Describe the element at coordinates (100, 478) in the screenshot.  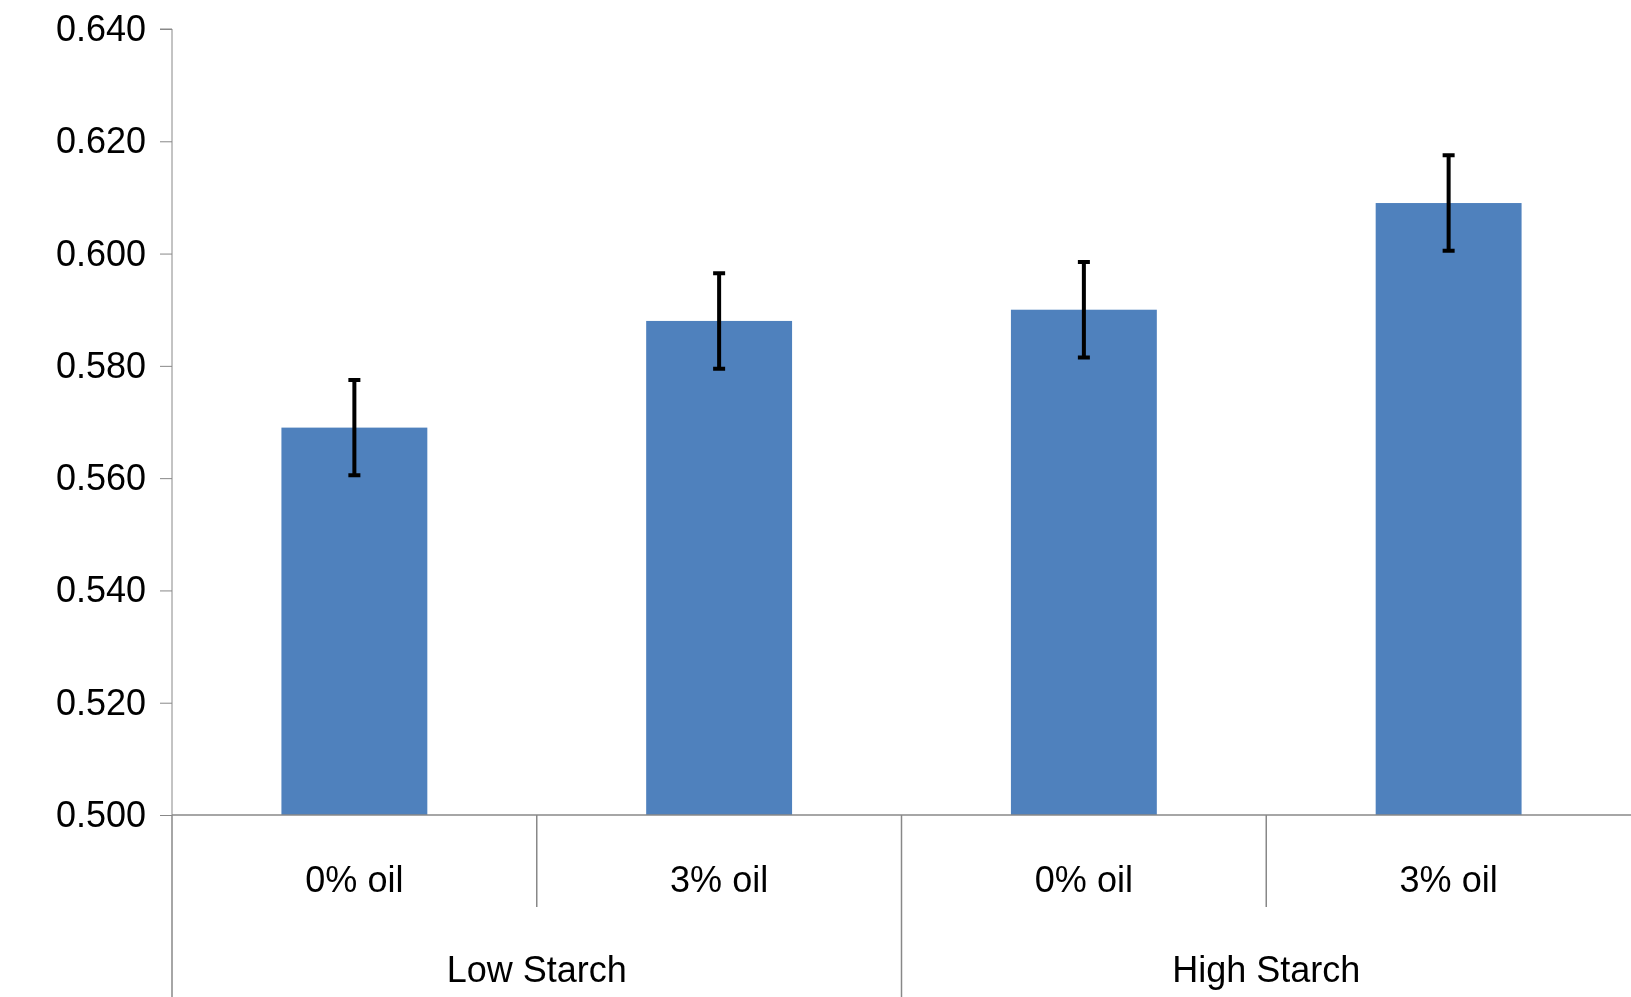
I see `y-tick-label: 0.560` at that location.